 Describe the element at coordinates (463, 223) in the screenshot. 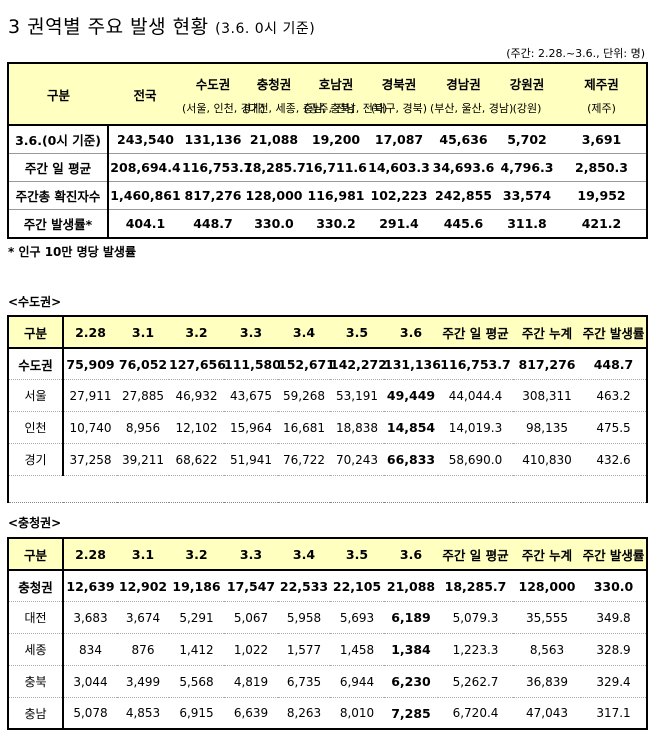

I see `summary-cell: 445.6` at that location.